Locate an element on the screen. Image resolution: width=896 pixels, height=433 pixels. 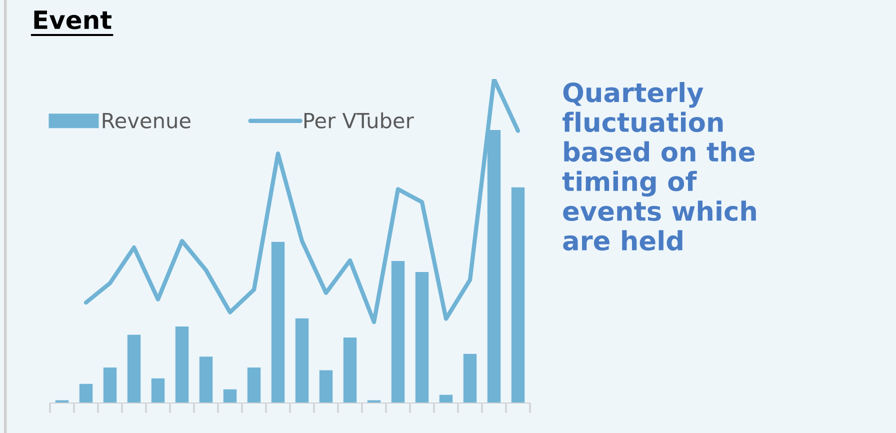
text: Quarterly fluctuation based on the timing of events which are held is located at coordinates (659, 166).